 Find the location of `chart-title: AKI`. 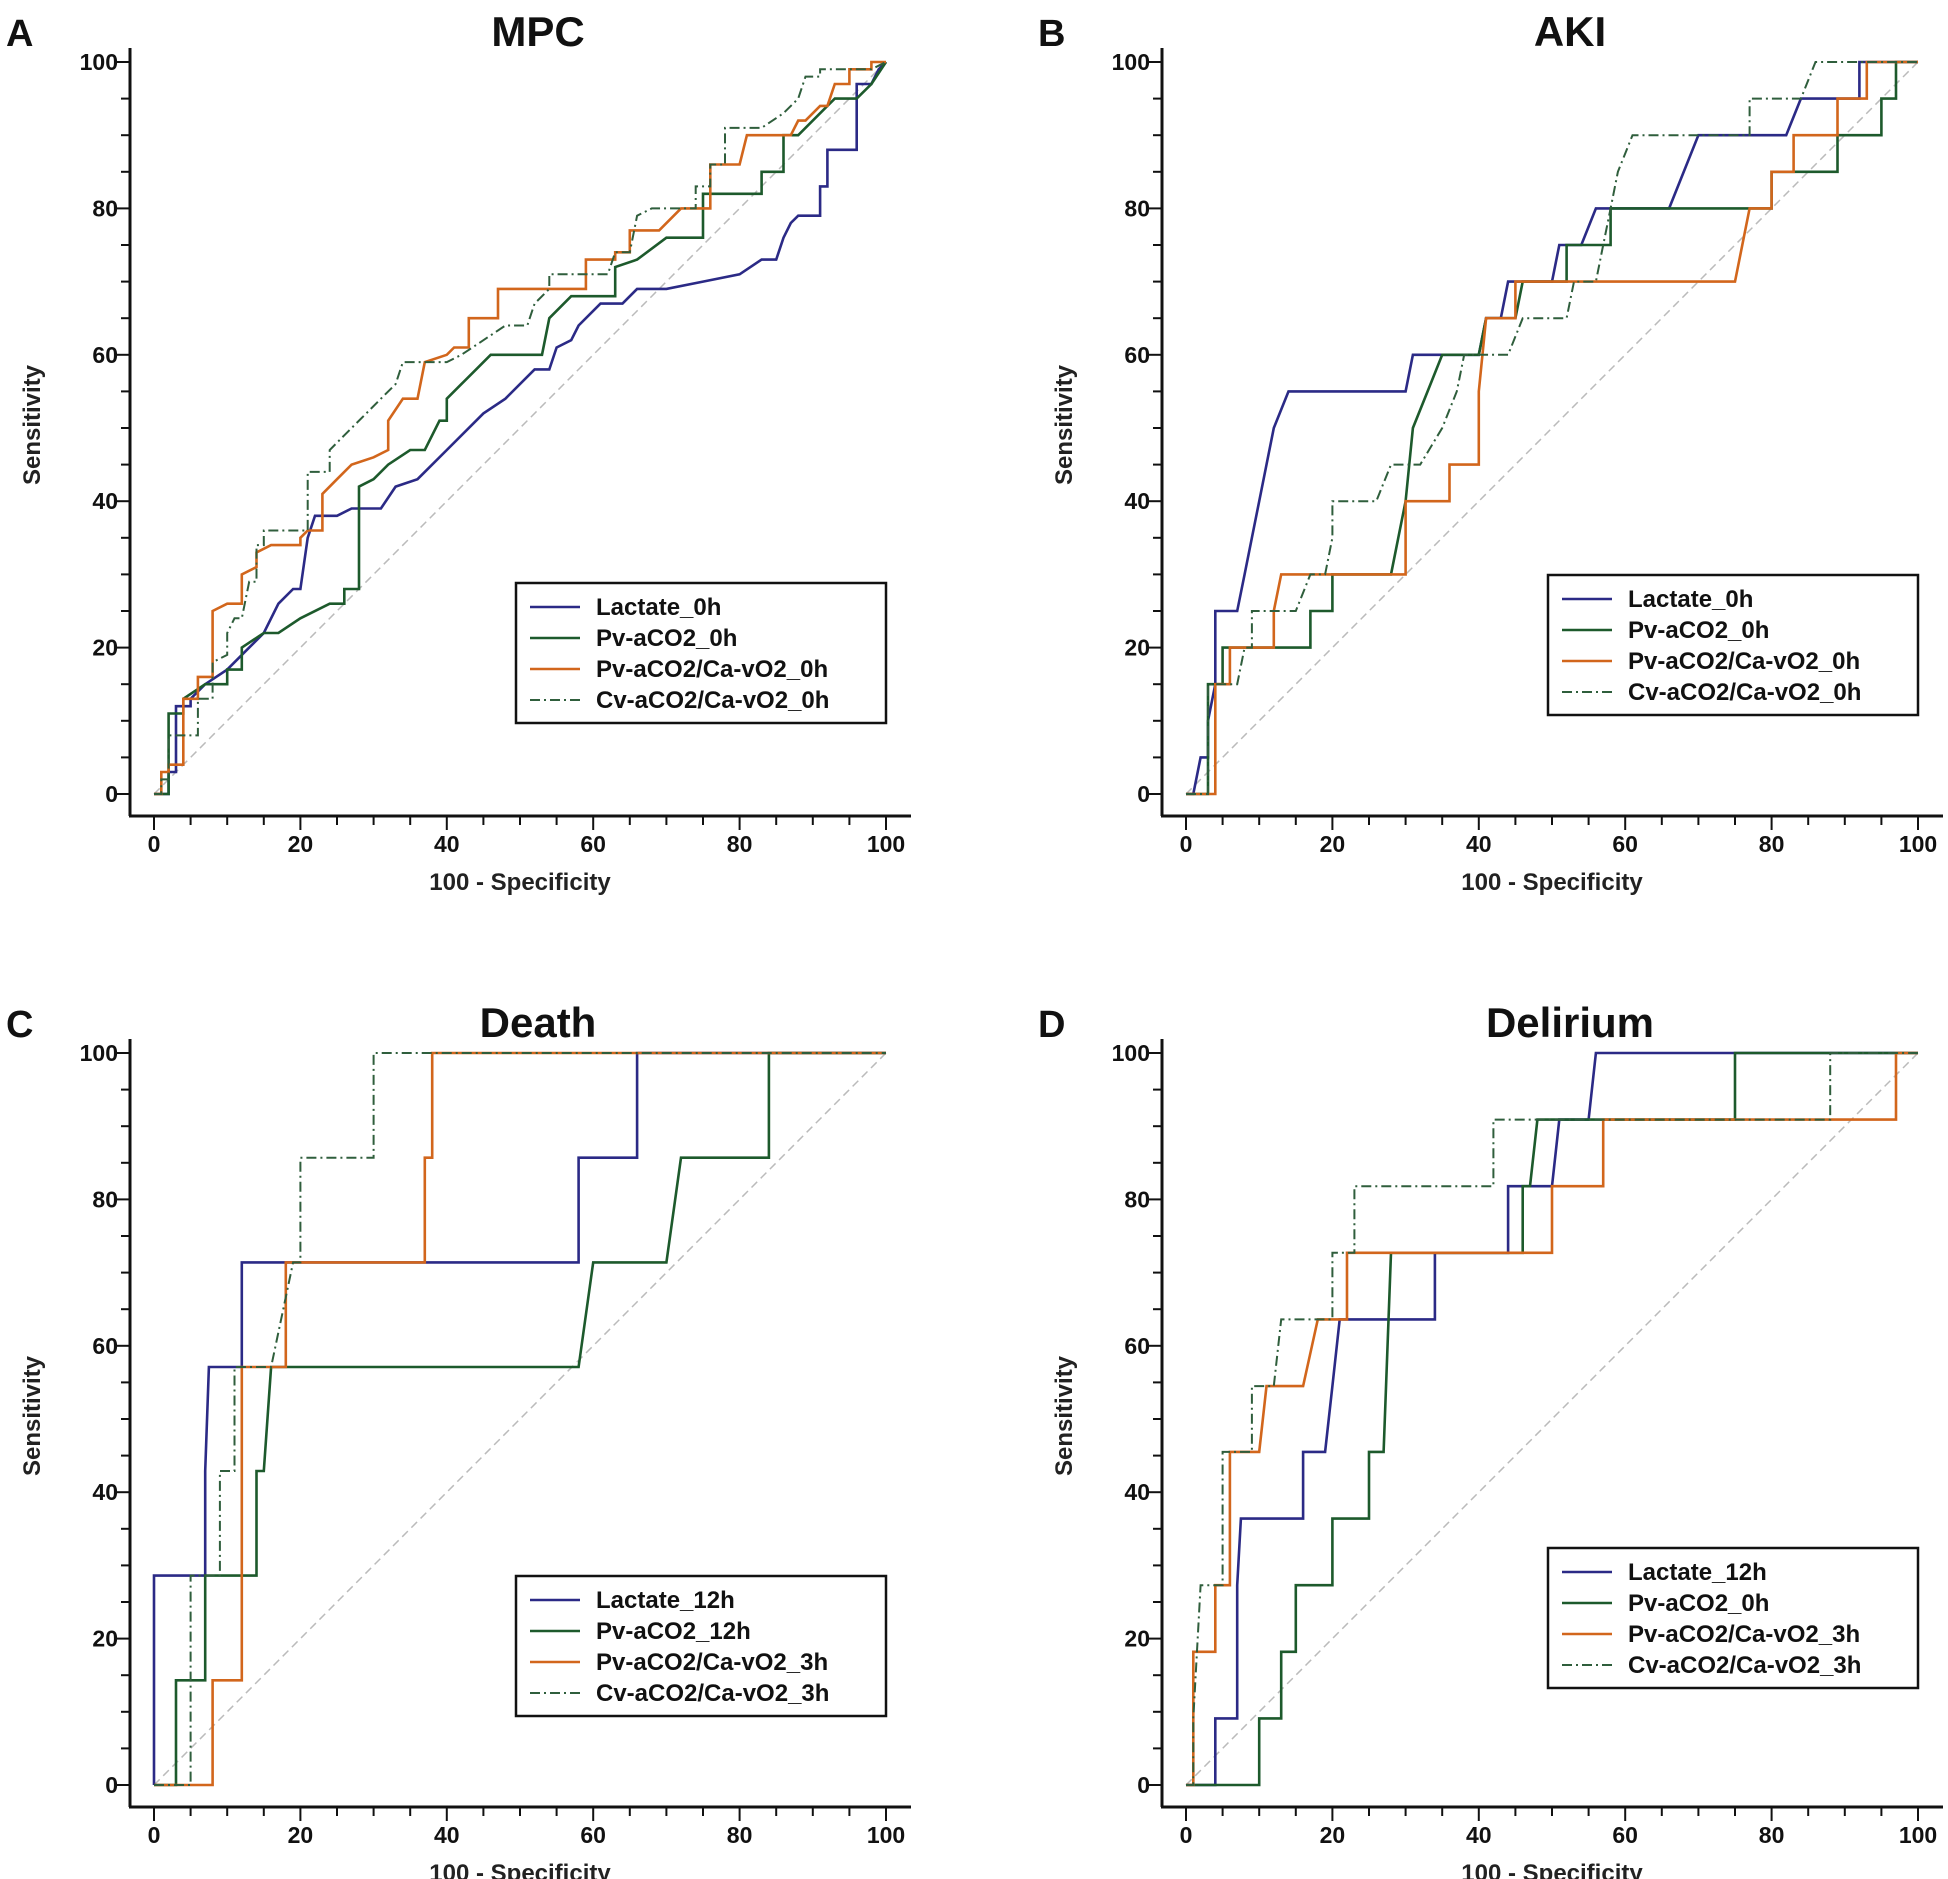

chart-title: AKI is located at coordinates (1570, 31).